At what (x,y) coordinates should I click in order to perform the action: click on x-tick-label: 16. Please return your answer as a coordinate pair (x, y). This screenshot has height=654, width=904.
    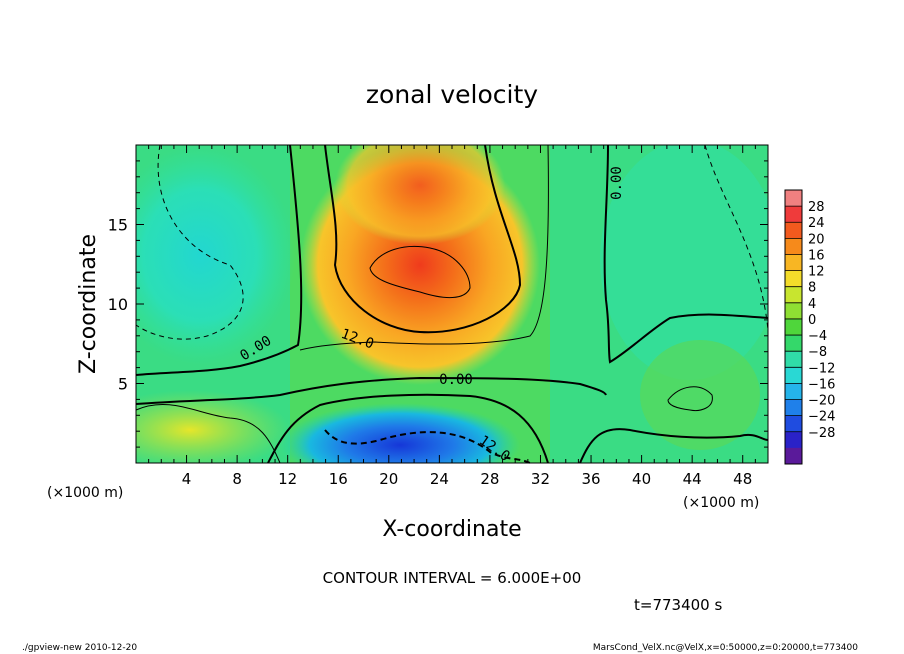
    Looking at the image, I should click on (338, 479).